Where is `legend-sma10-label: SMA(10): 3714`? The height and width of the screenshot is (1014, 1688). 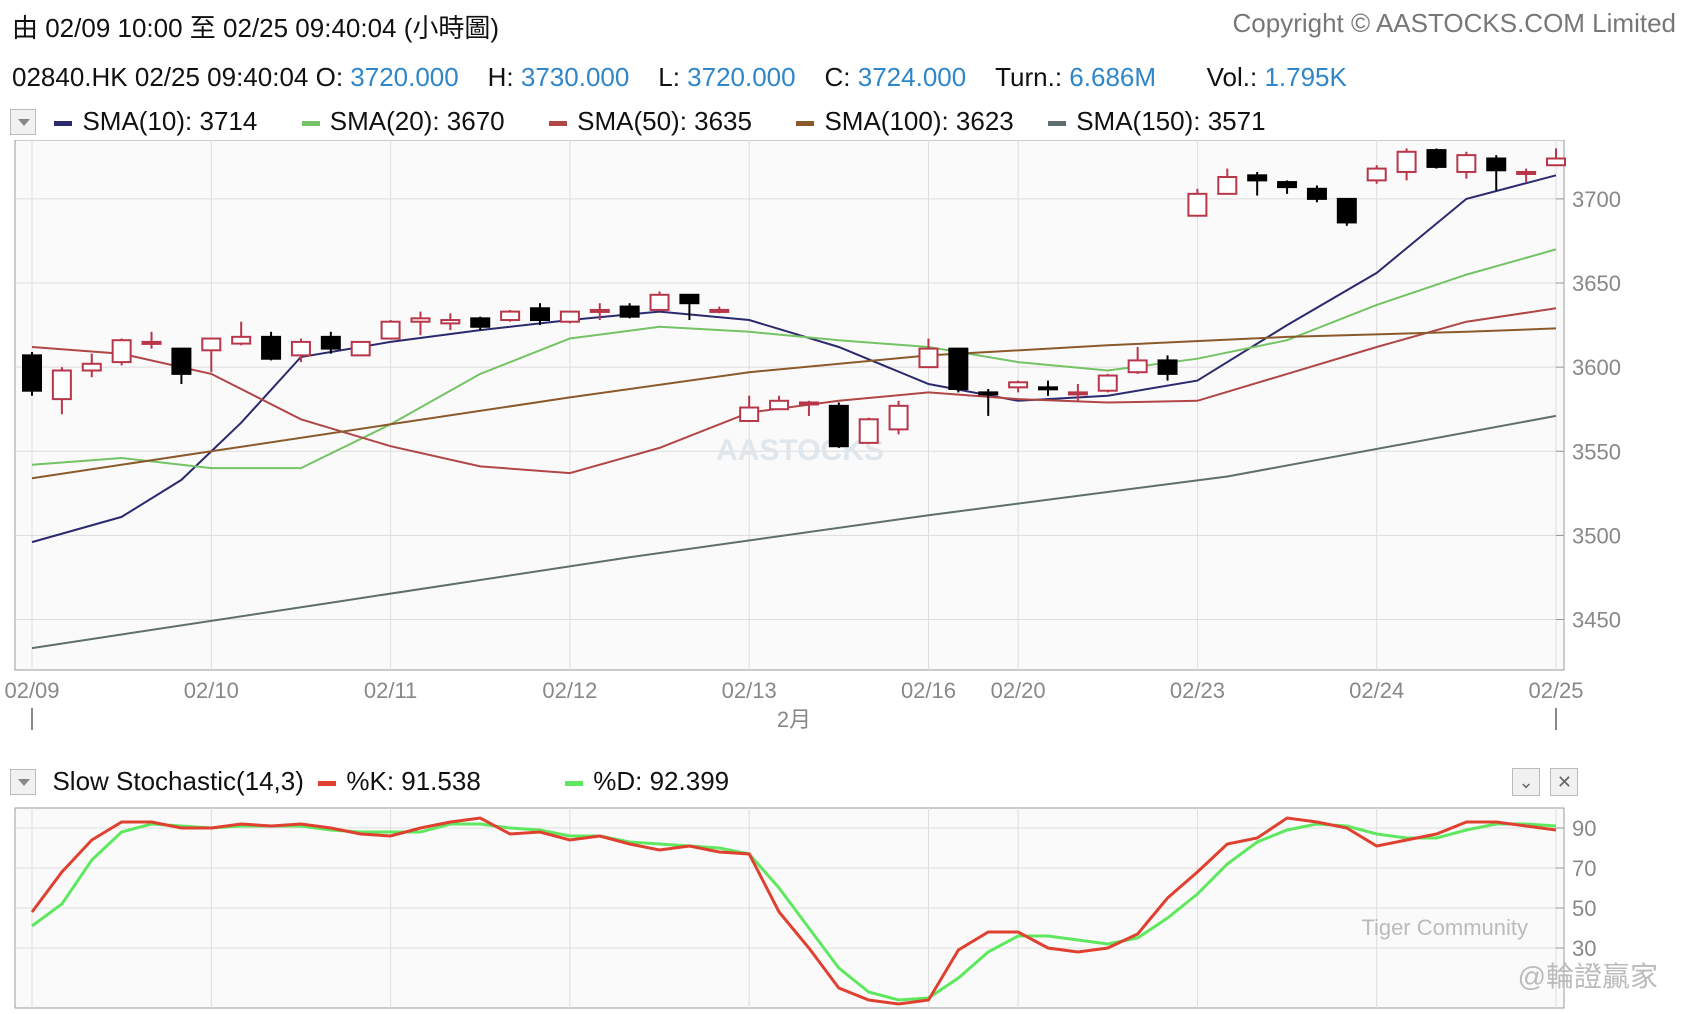 legend-sma10-label: SMA(10): 3714 is located at coordinates (170, 121).